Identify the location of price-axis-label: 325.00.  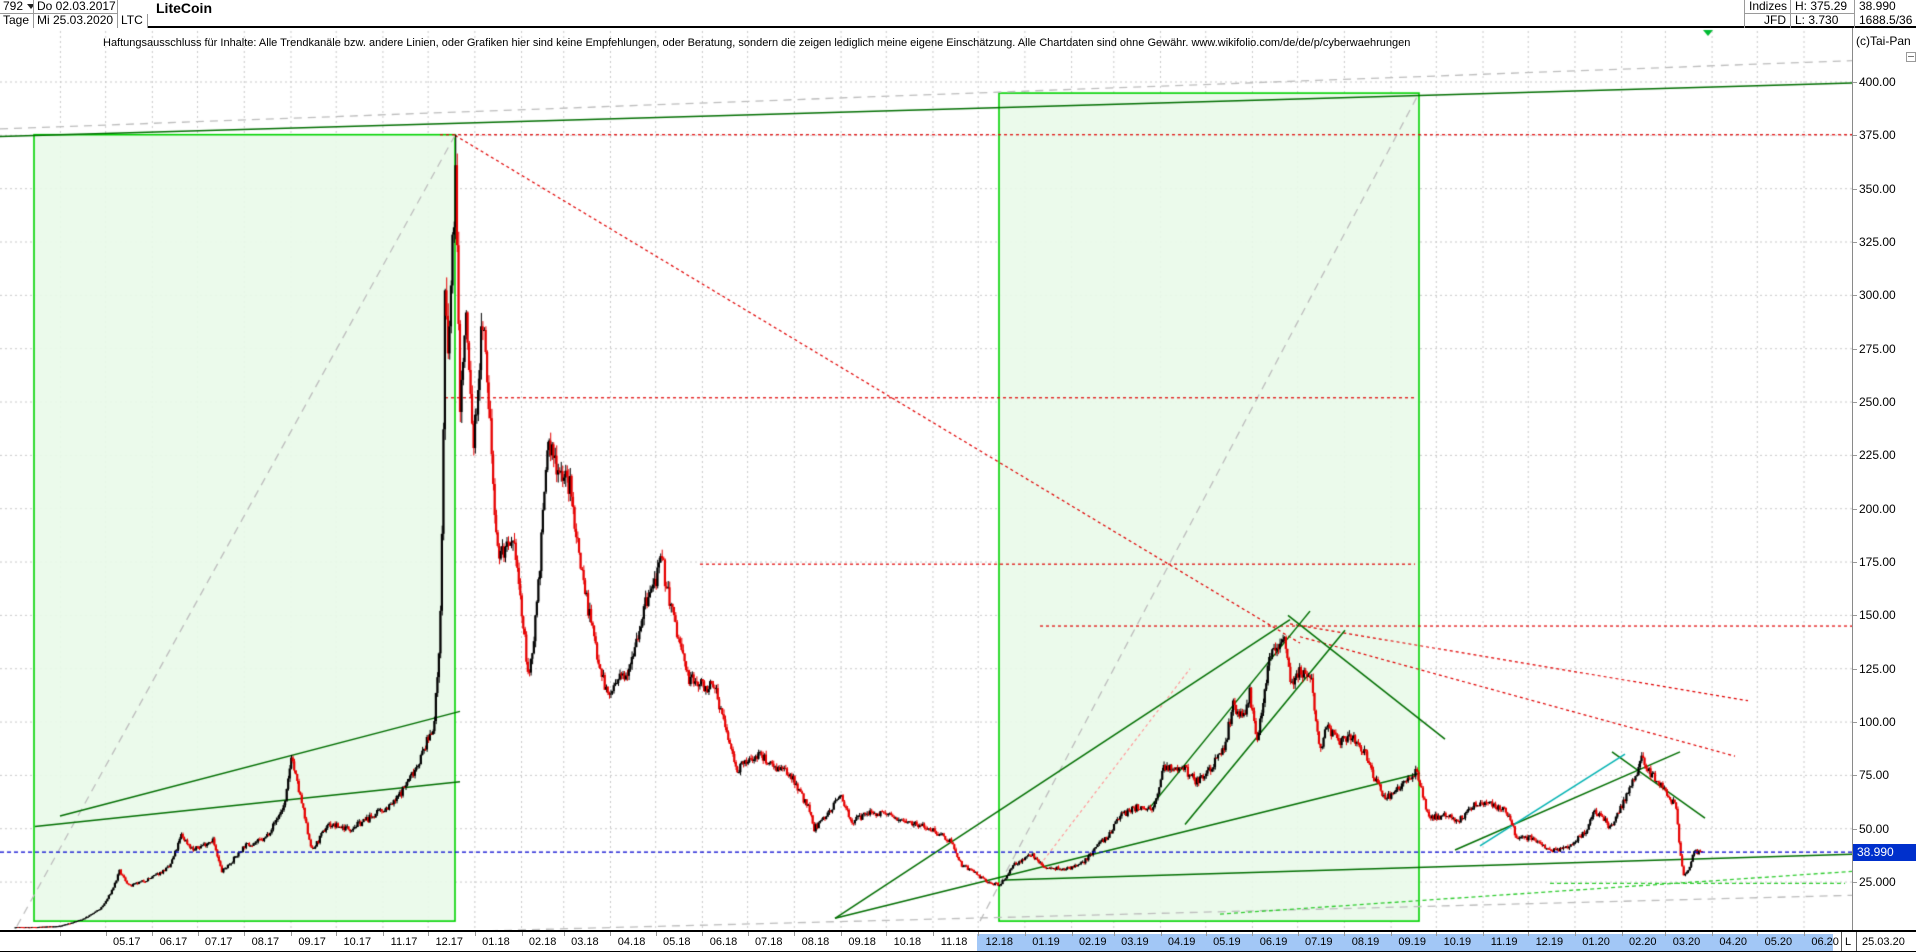
(1877, 242).